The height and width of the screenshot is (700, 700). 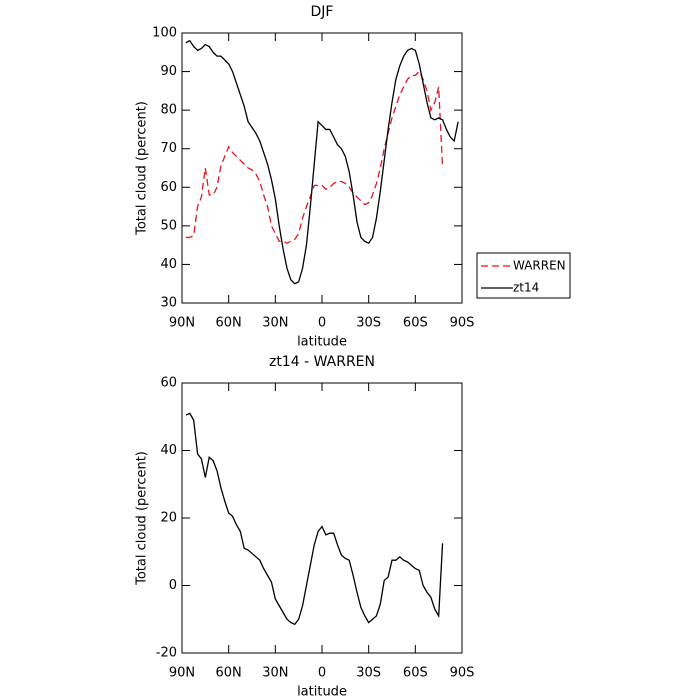 What do you see at coordinates (168, 225) in the screenshot?
I see `y-tick-label: 50` at bounding box center [168, 225].